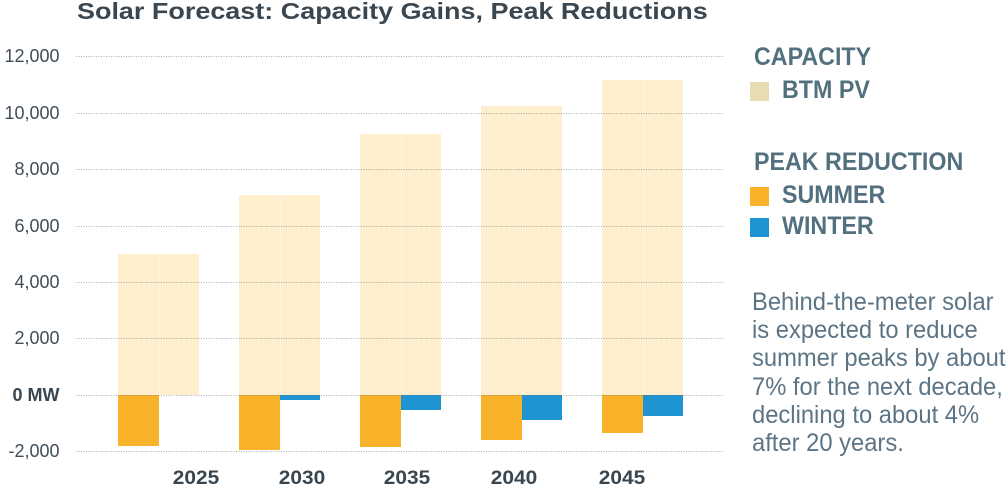 Image resolution: width=1006 pixels, height=486 pixels. I want to click on y-axis-label-12000: 12,000, so click(32, 56).